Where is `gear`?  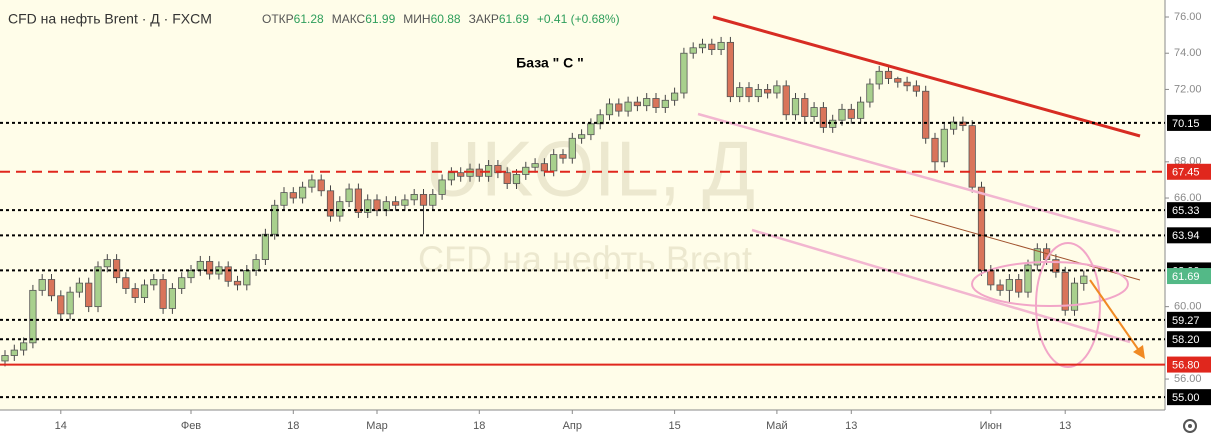
gear is located at coordinates (1190, 426).